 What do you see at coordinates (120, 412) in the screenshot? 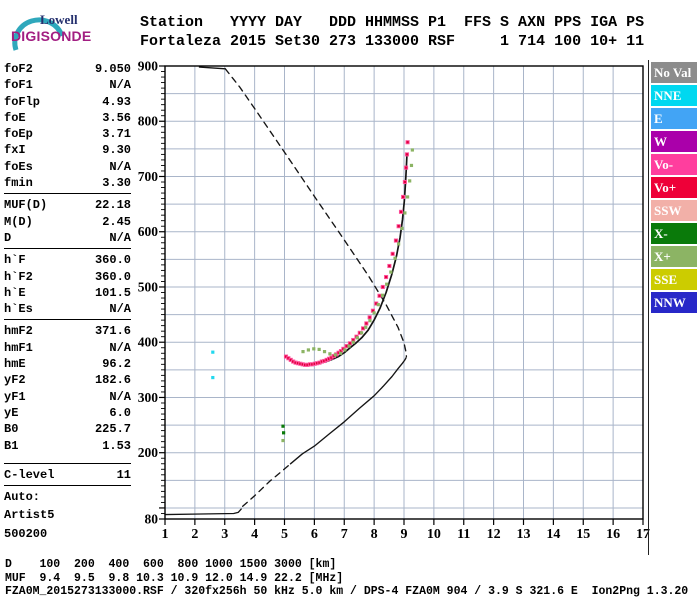
I see `parameter-value: 6.0` at bounding box center [120, 412].